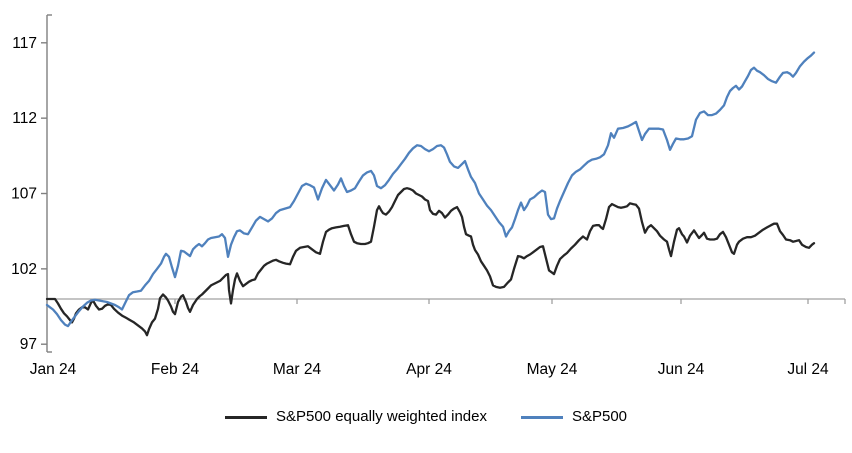 This screenshot has width=852, height=453. I want to click on x-axis-tick-label: Jun 24, so click(681, 369).